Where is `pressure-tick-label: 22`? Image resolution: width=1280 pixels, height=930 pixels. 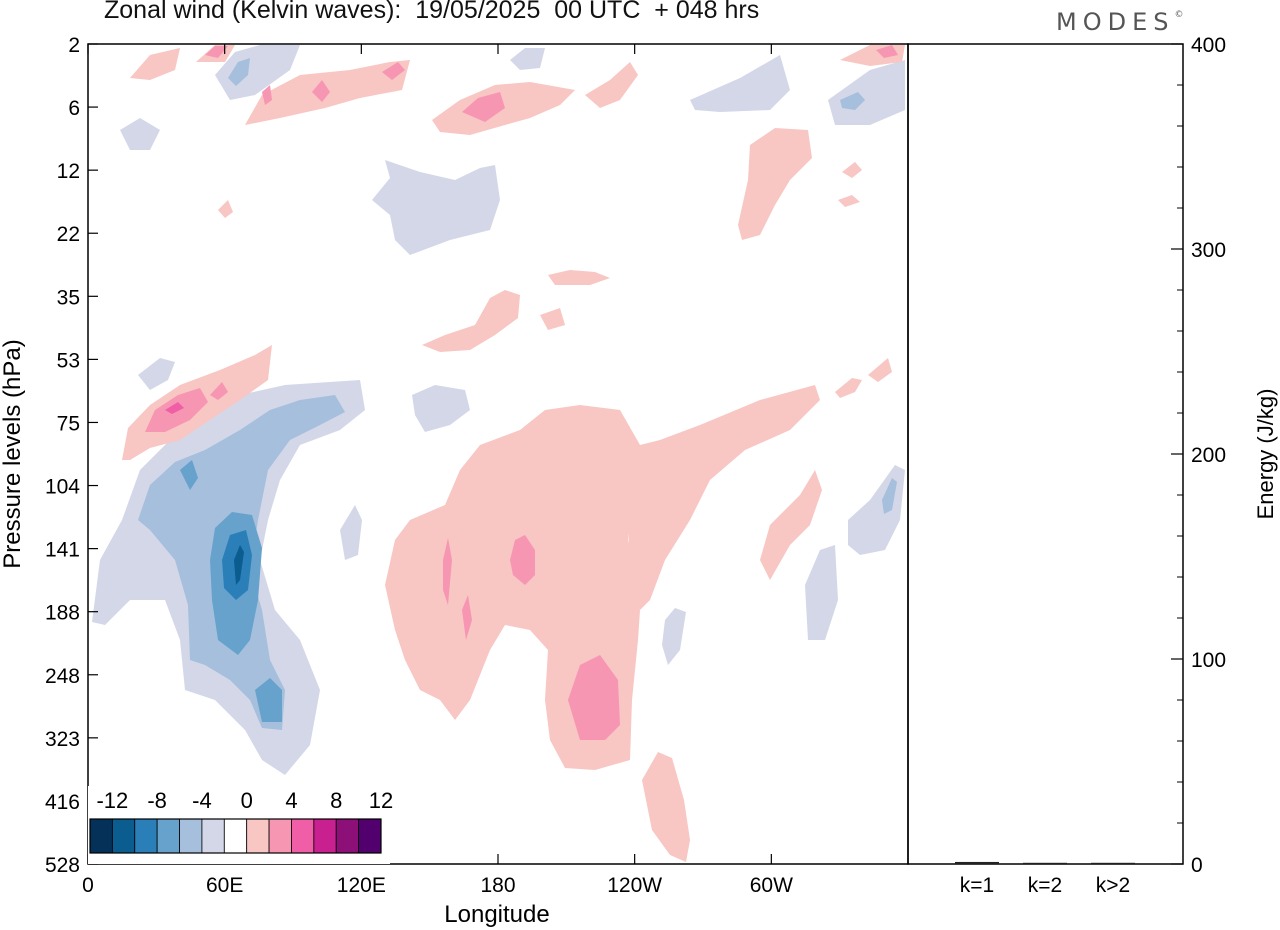 pressure-tick-label: 22 is located at coordinates (68, 234).